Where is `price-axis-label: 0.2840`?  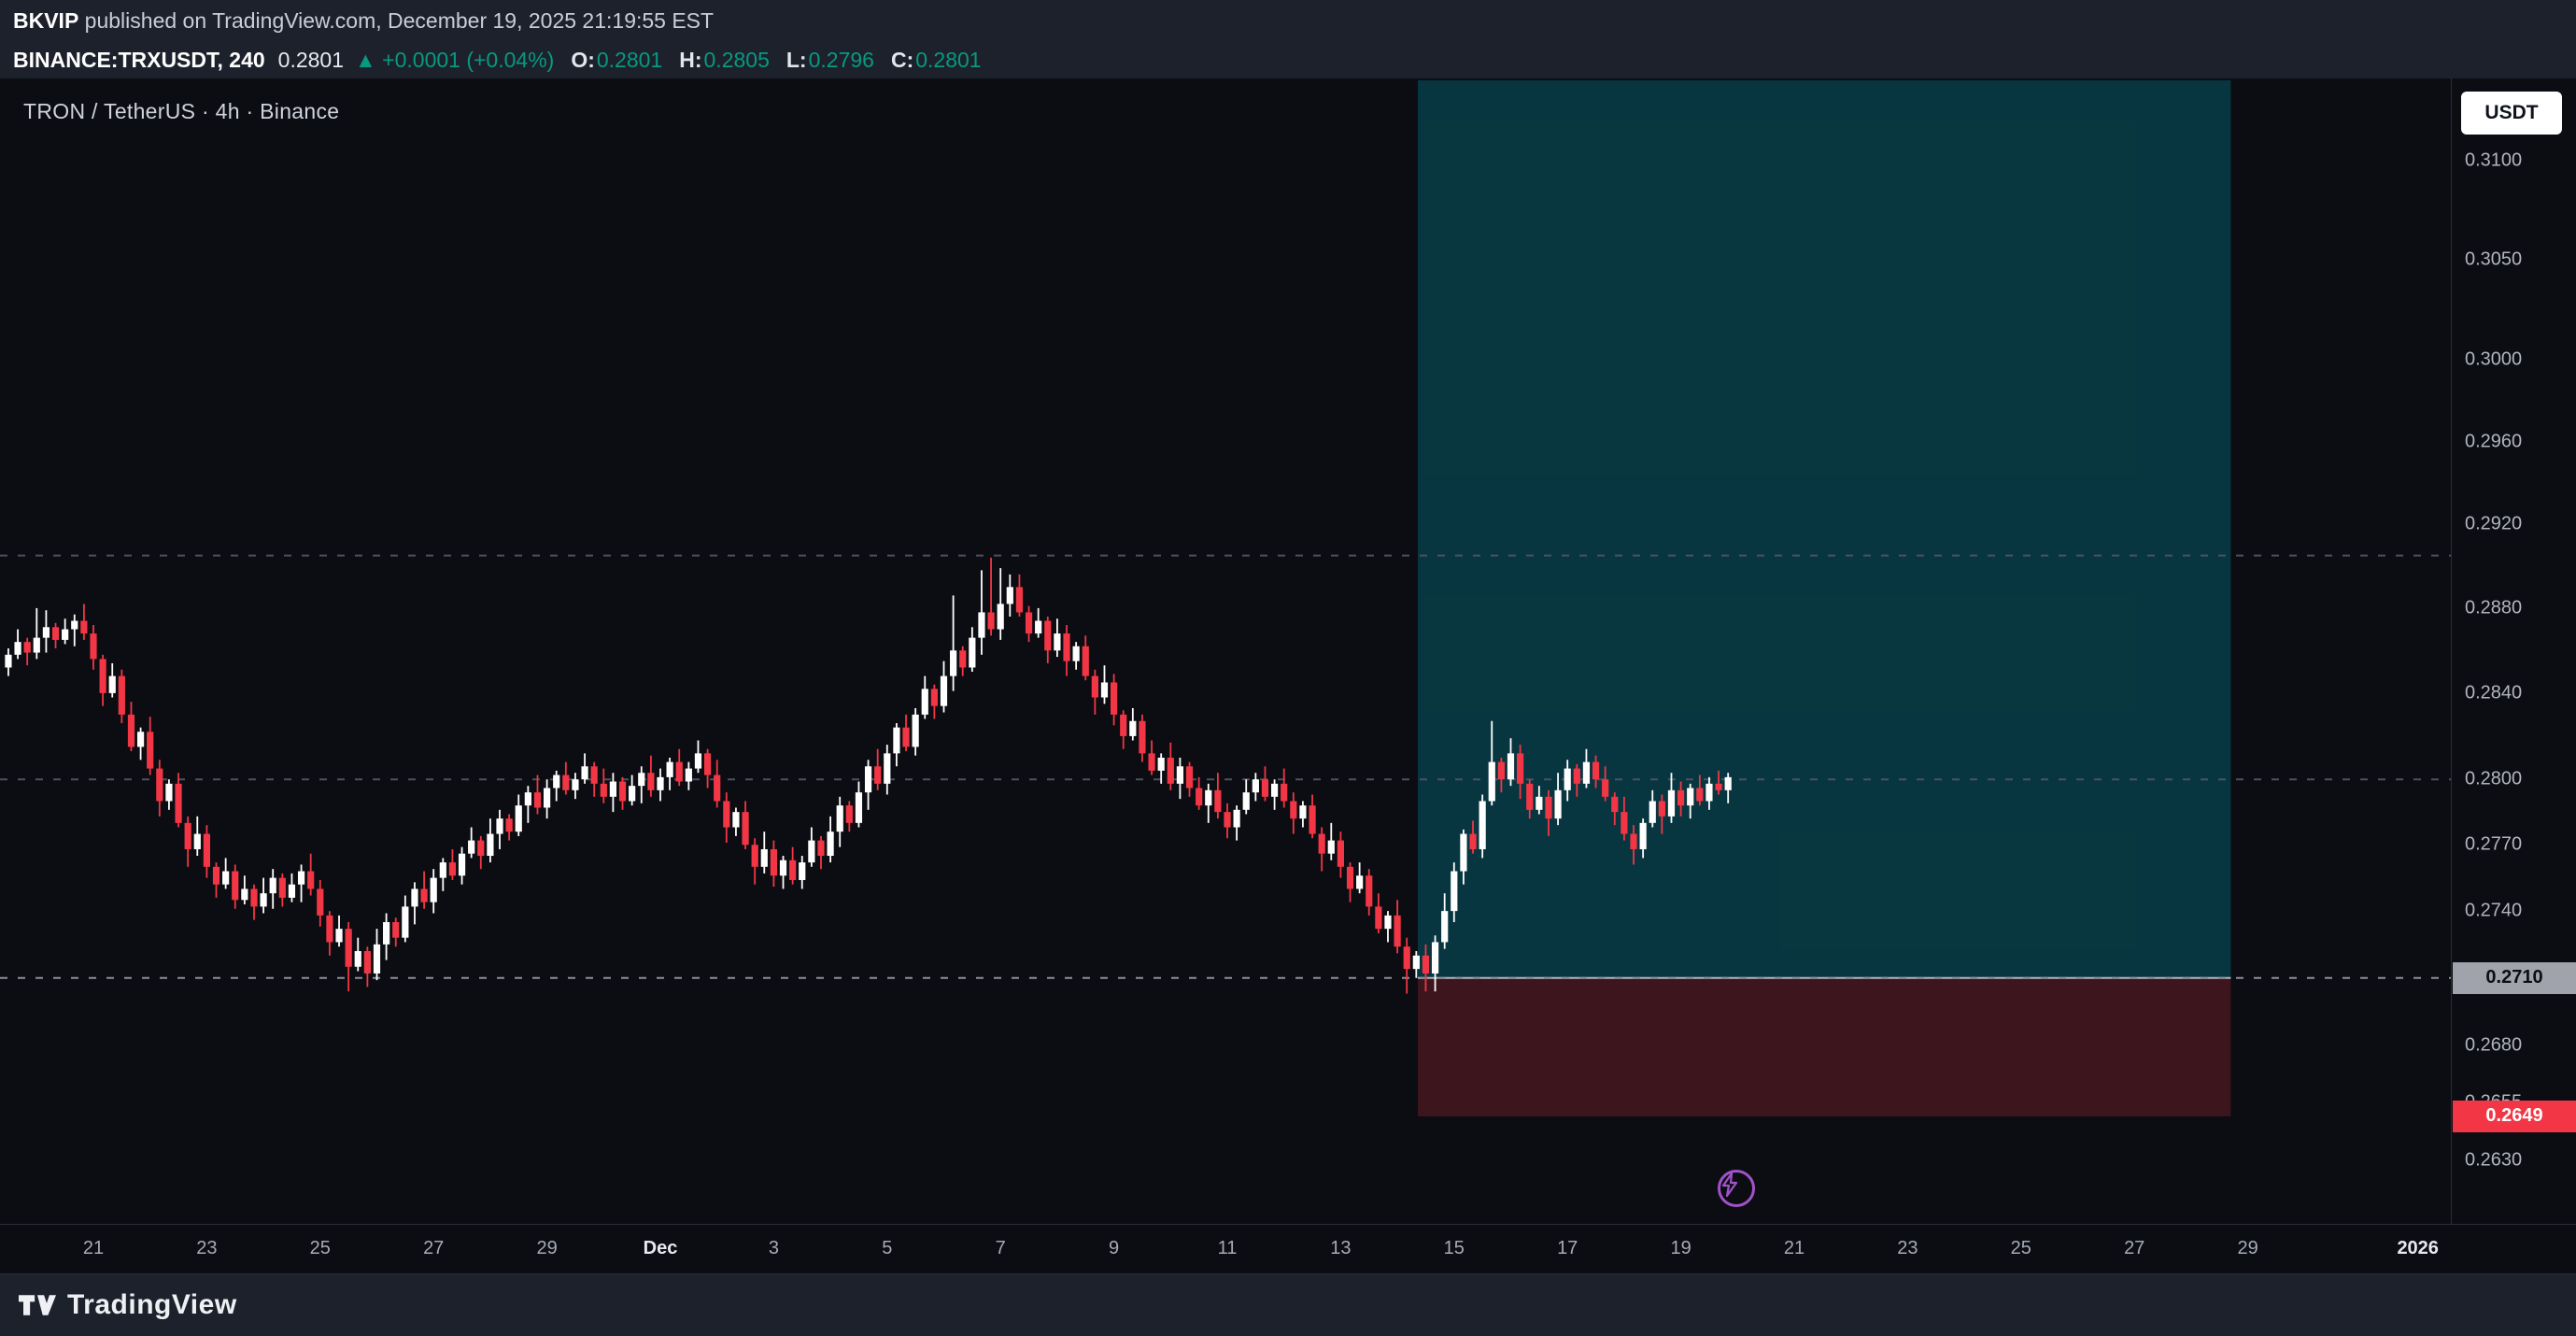
price-axis-label: 0.2840 is located at coordinates (2494, 693).